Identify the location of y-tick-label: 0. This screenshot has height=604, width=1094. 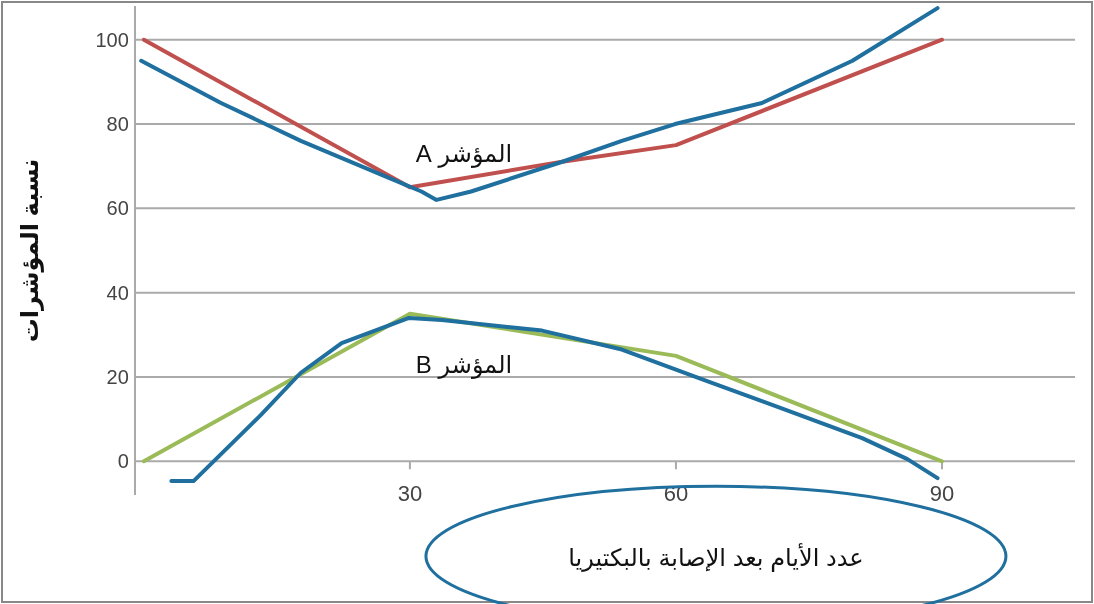
(123, 461).